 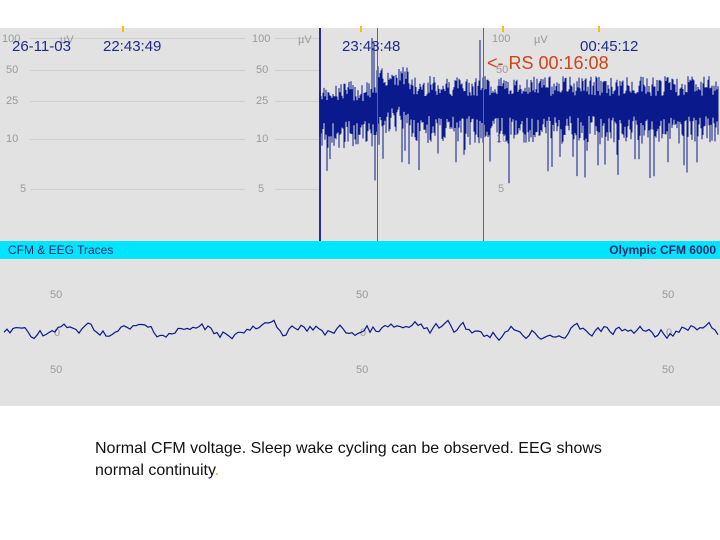 What do you see at coordinates (217, 470) in the screenshot?
I see `caption-end-mark: .` at bounding box center [217, 470].